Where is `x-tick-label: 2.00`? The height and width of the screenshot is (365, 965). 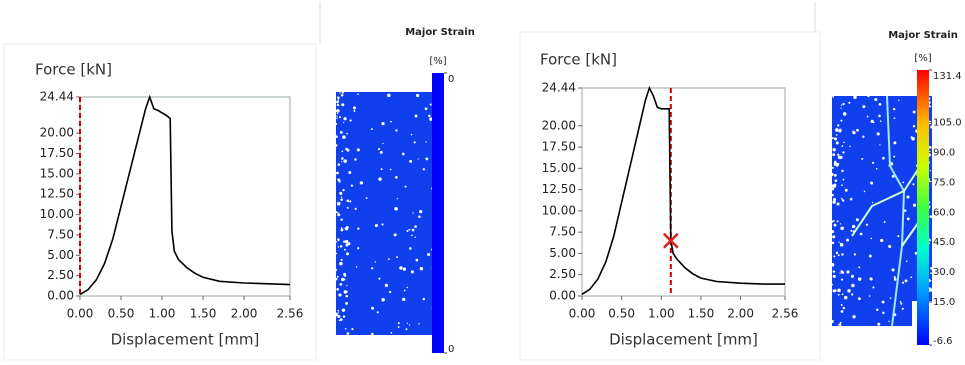
x-tick-label: 2.00 is located at coordinates (244, 314).